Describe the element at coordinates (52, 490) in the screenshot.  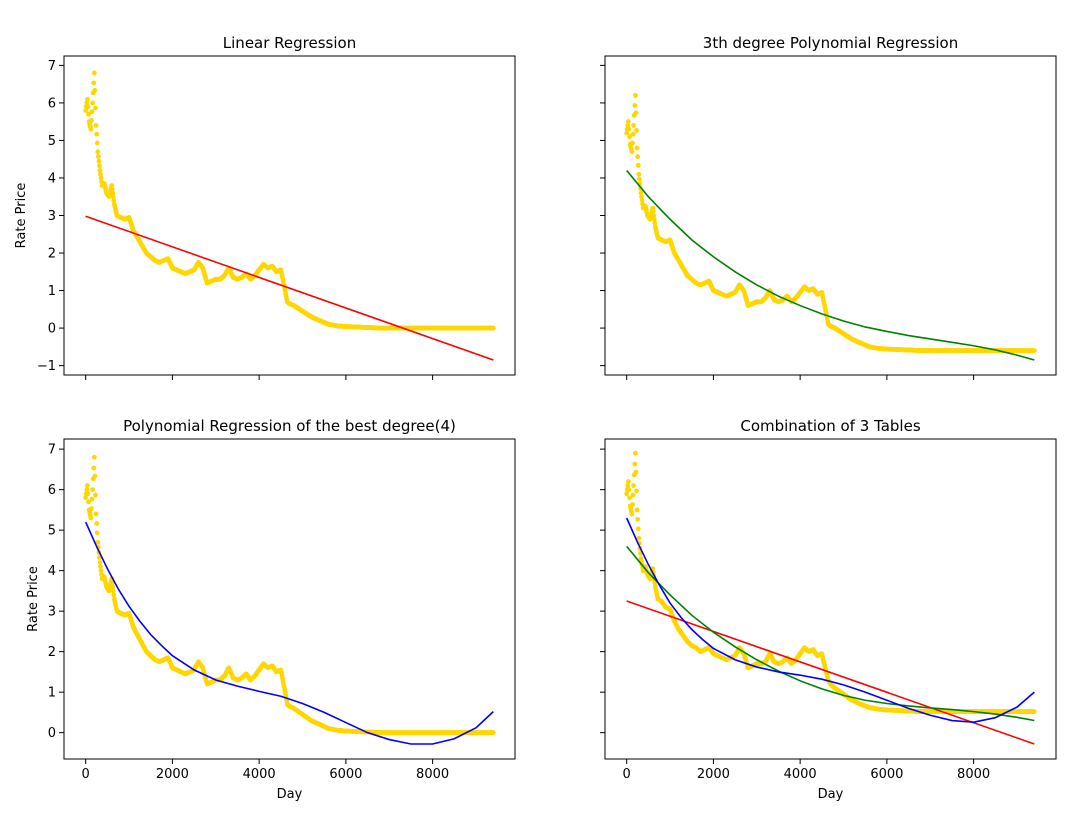
I see `y-tick-label: 6` at that location.